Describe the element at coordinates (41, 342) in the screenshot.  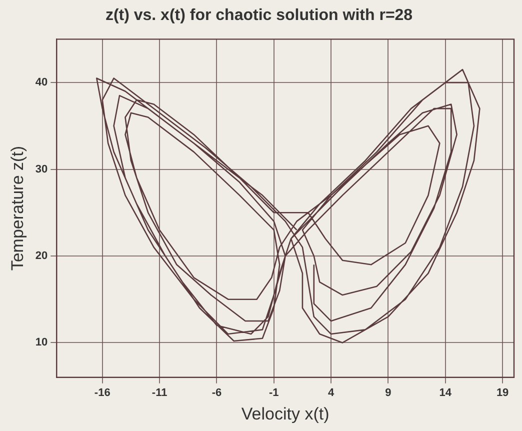
I see `y-tick-label: 10` at that location.